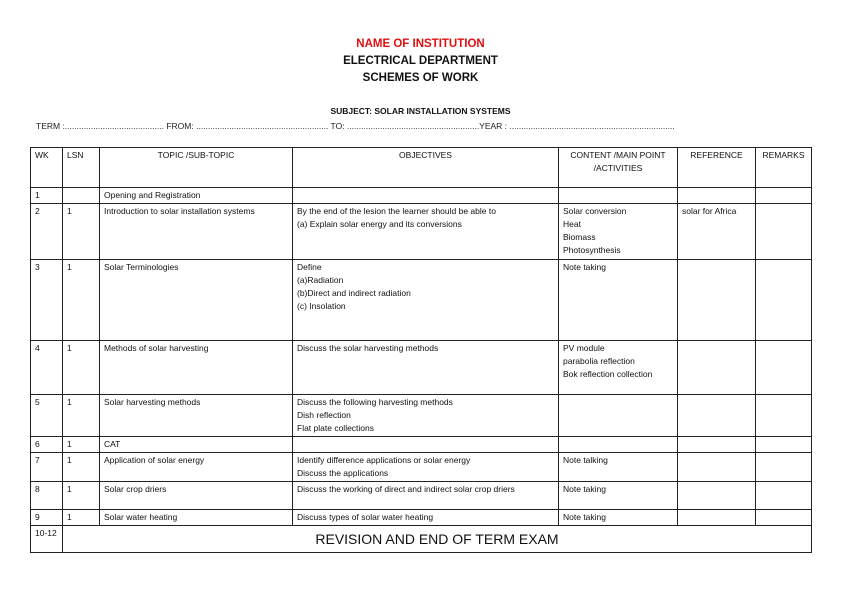 This screenshot has height=595, width=841. Describe the element at coordinates (420, 44) in the screenshot. I see `institution-name: NAME OF INSTITUTION` at that location.